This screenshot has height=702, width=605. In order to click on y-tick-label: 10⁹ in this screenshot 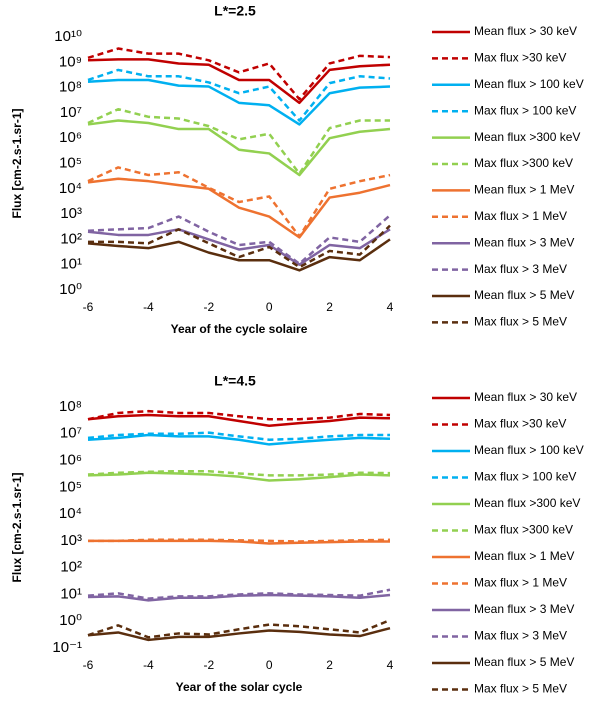, I will do `click(70, 61)`.